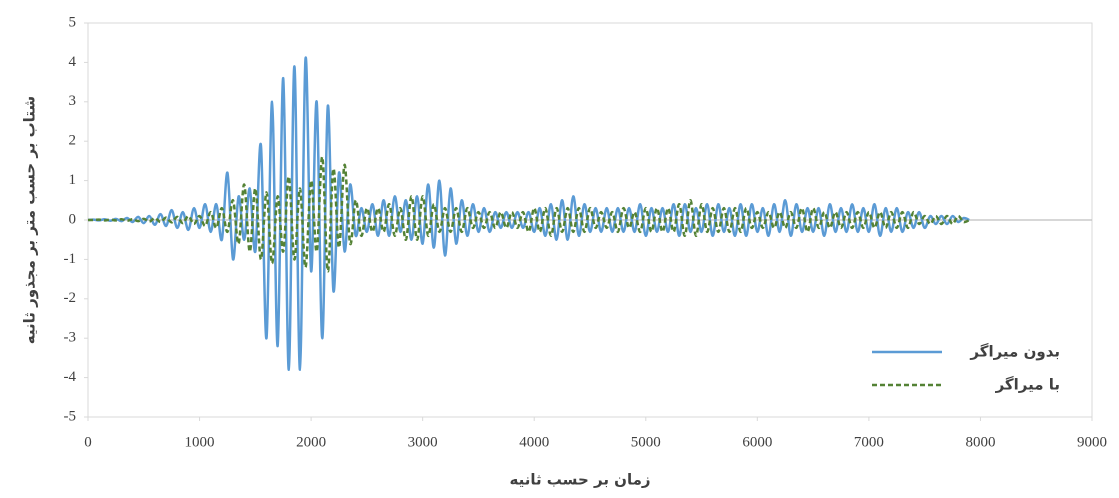 Image resolution: width=1119 pixels, height=498 pixels. What do you see at coordinates (1092, 442) in the screenshot?
I see `x-tick-label: 9000` at bounding box center [1092, 442].